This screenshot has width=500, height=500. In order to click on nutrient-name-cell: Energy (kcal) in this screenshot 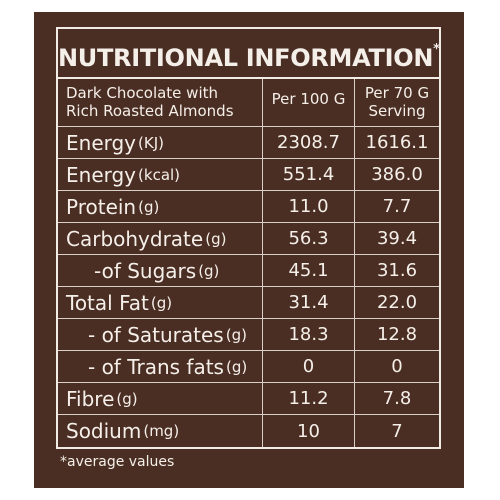, I will do `click(160, 174)`.